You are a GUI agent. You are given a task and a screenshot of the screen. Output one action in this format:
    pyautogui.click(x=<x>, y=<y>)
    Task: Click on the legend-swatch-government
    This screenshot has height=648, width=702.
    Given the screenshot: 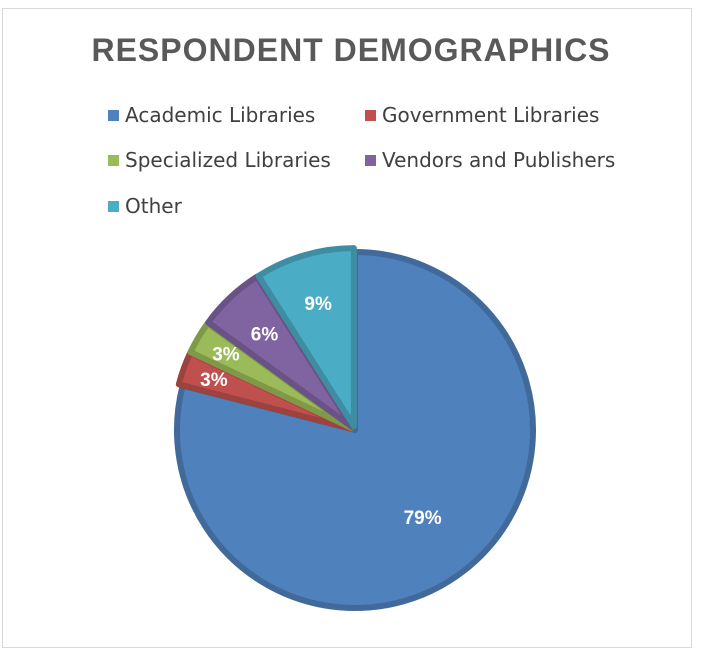 What is the action you would take?
    pyautogui.click(x=370, y=115)
    